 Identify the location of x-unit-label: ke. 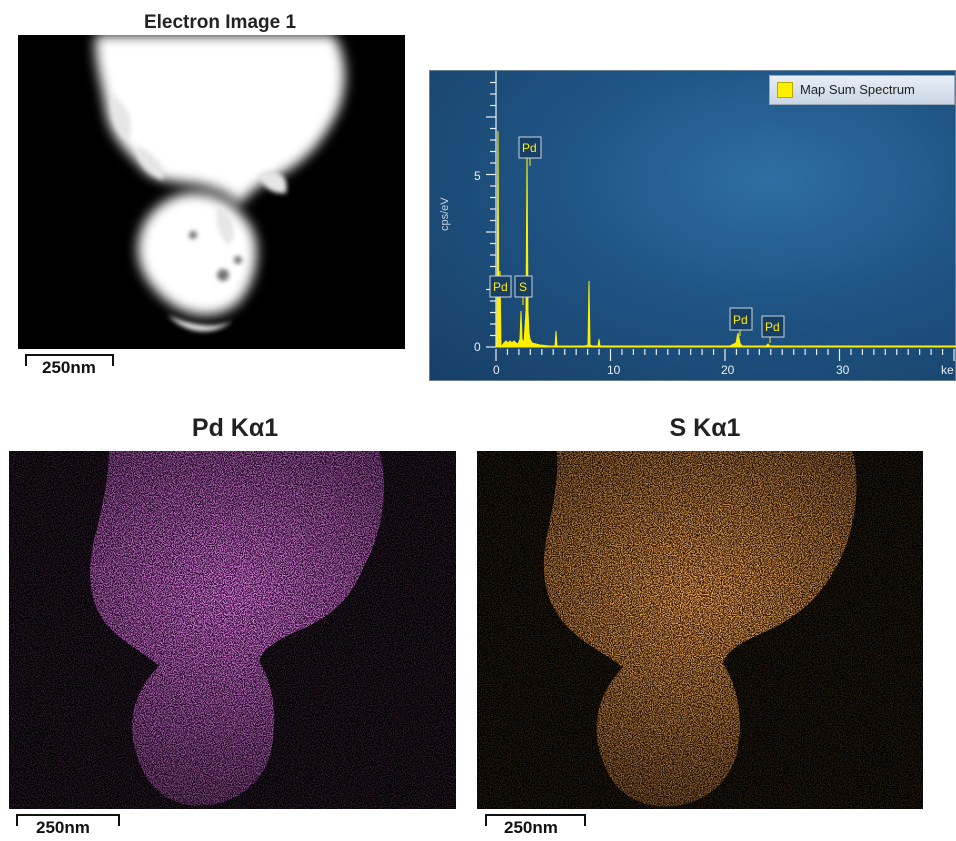
(947, 370).